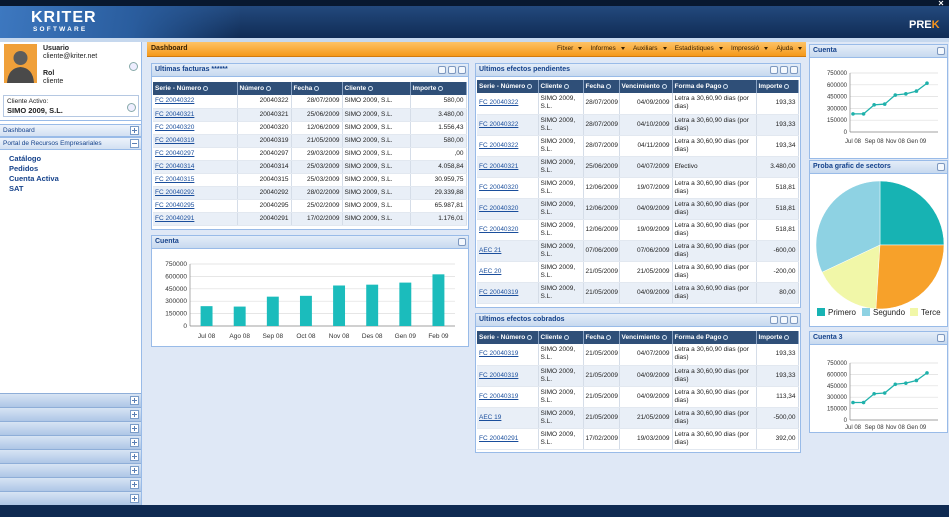 The image size is (949, 517). I want to click on user-button, so click(133, 66).